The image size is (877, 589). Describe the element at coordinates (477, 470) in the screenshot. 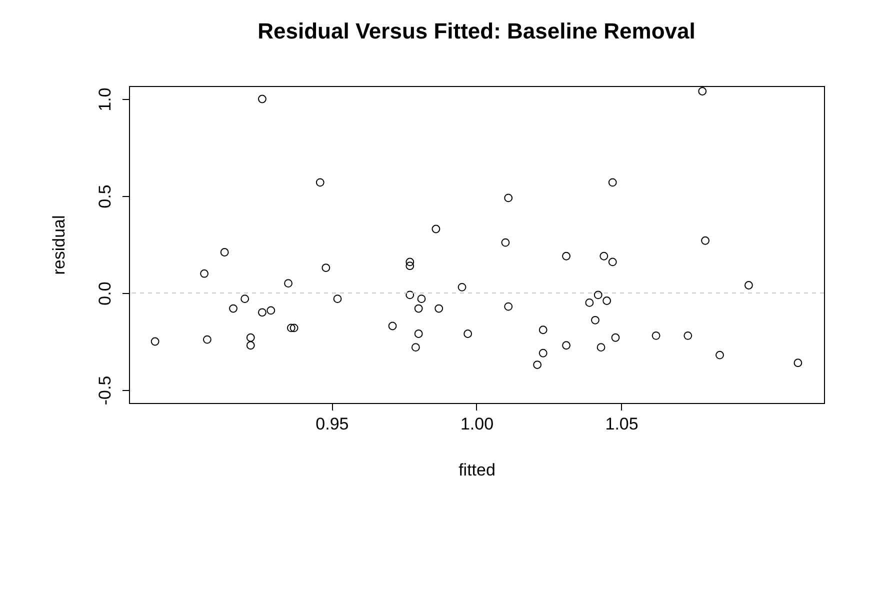

I see `x-axis-title: fitted` at that location.